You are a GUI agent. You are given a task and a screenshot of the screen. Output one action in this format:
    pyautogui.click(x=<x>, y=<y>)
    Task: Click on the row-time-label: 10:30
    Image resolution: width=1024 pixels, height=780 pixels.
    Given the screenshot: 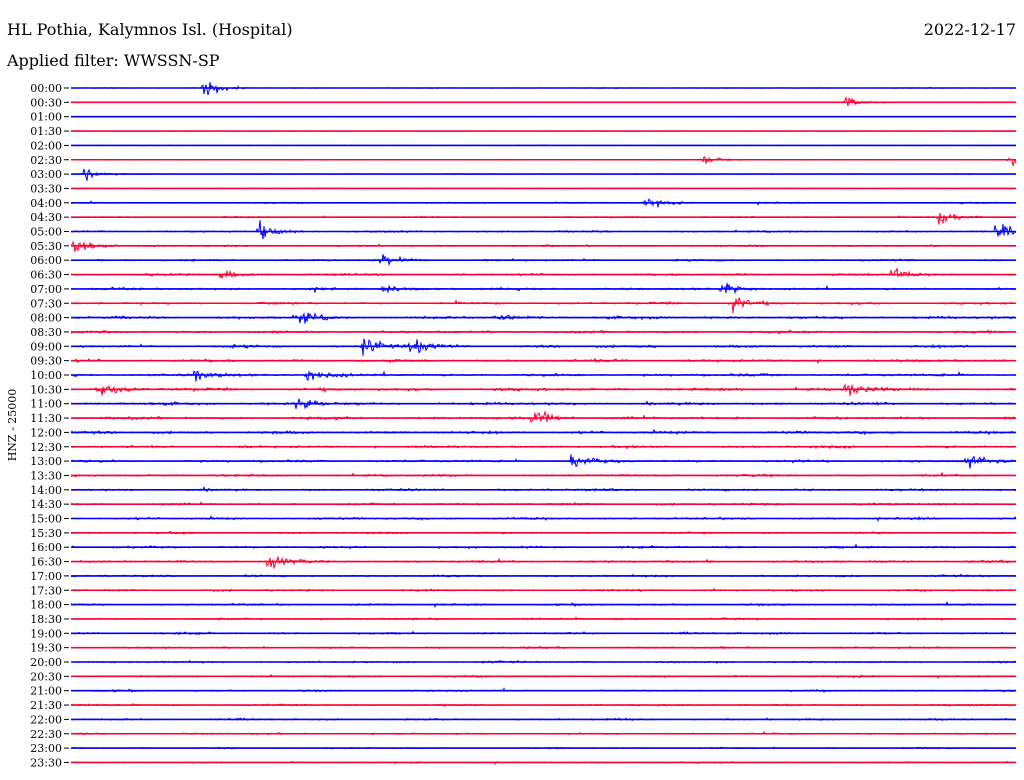 What is the action you would take?
    pyautogui.click(x=46, y=389)
    